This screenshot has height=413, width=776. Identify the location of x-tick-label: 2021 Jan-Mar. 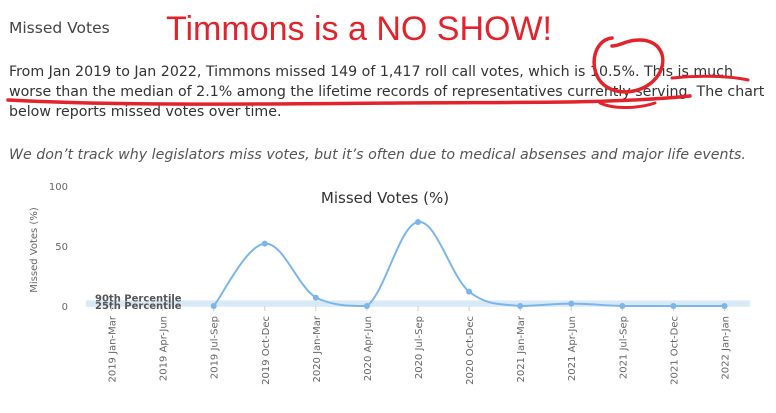
(521, 348).